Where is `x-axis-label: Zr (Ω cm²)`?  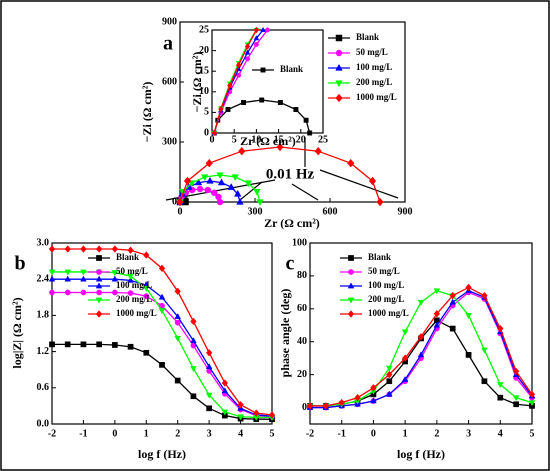
x-axis-label: Zr (Ω cm²) is located at coordinates (292, 223).